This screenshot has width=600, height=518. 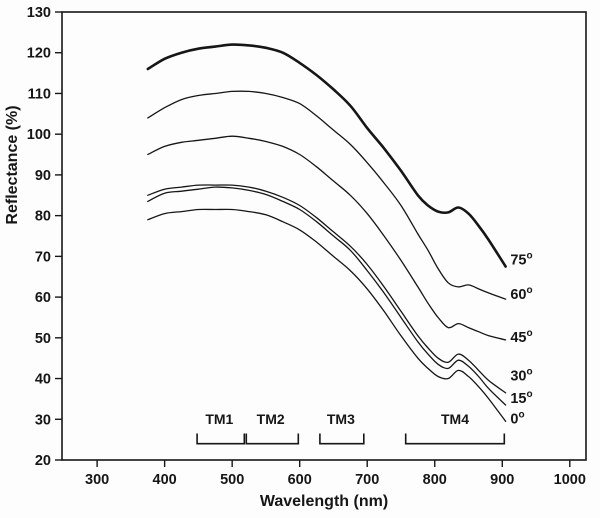 What do you see at coordinates (219, 419) in the screenshot?
I see `band-label-TM1: TM1` at bounding box center [219, 419].